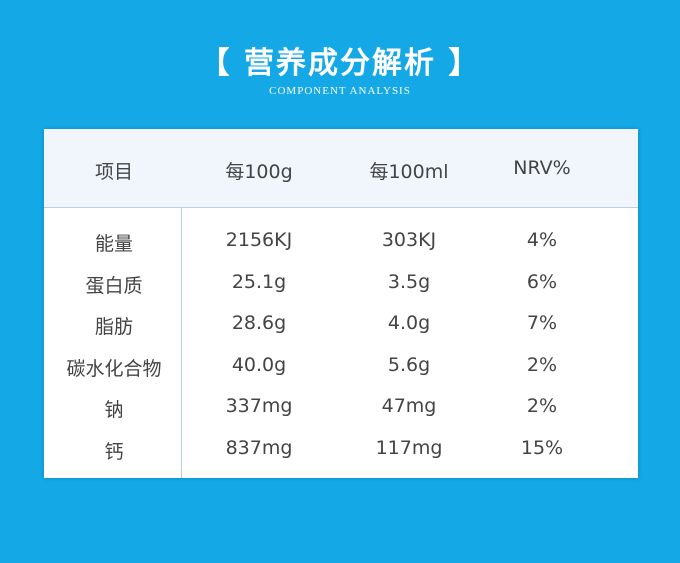 Image resolution: width=680 pixels, height=563 pixels. Describe the element at coordinates (542, 447) in the screenshot. I see `table-cell: 15%` at that location.